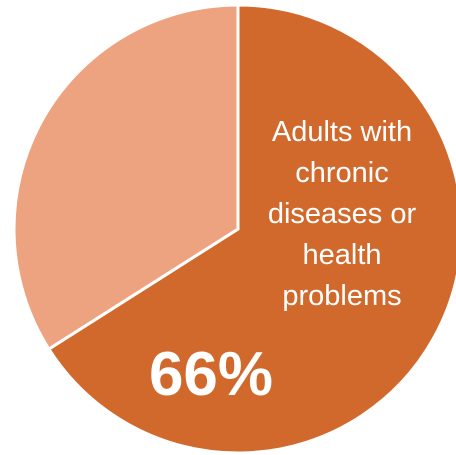 The image size is (456, 455). Describe the element at coordinates (341, 296) in the screenshot. I see `slice-label-line: problems` at that location.